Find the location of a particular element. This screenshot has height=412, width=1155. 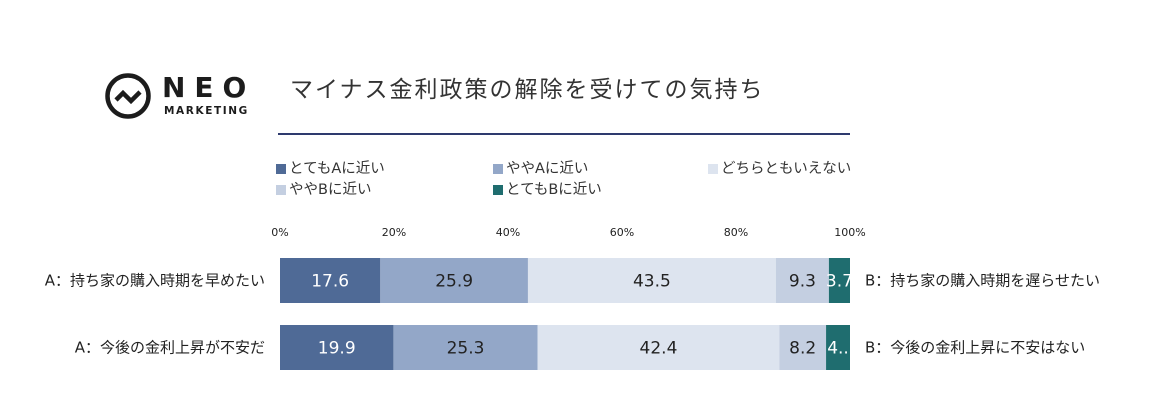

legend-item-1: とてもAに近い is located at coordinates (330, 169).